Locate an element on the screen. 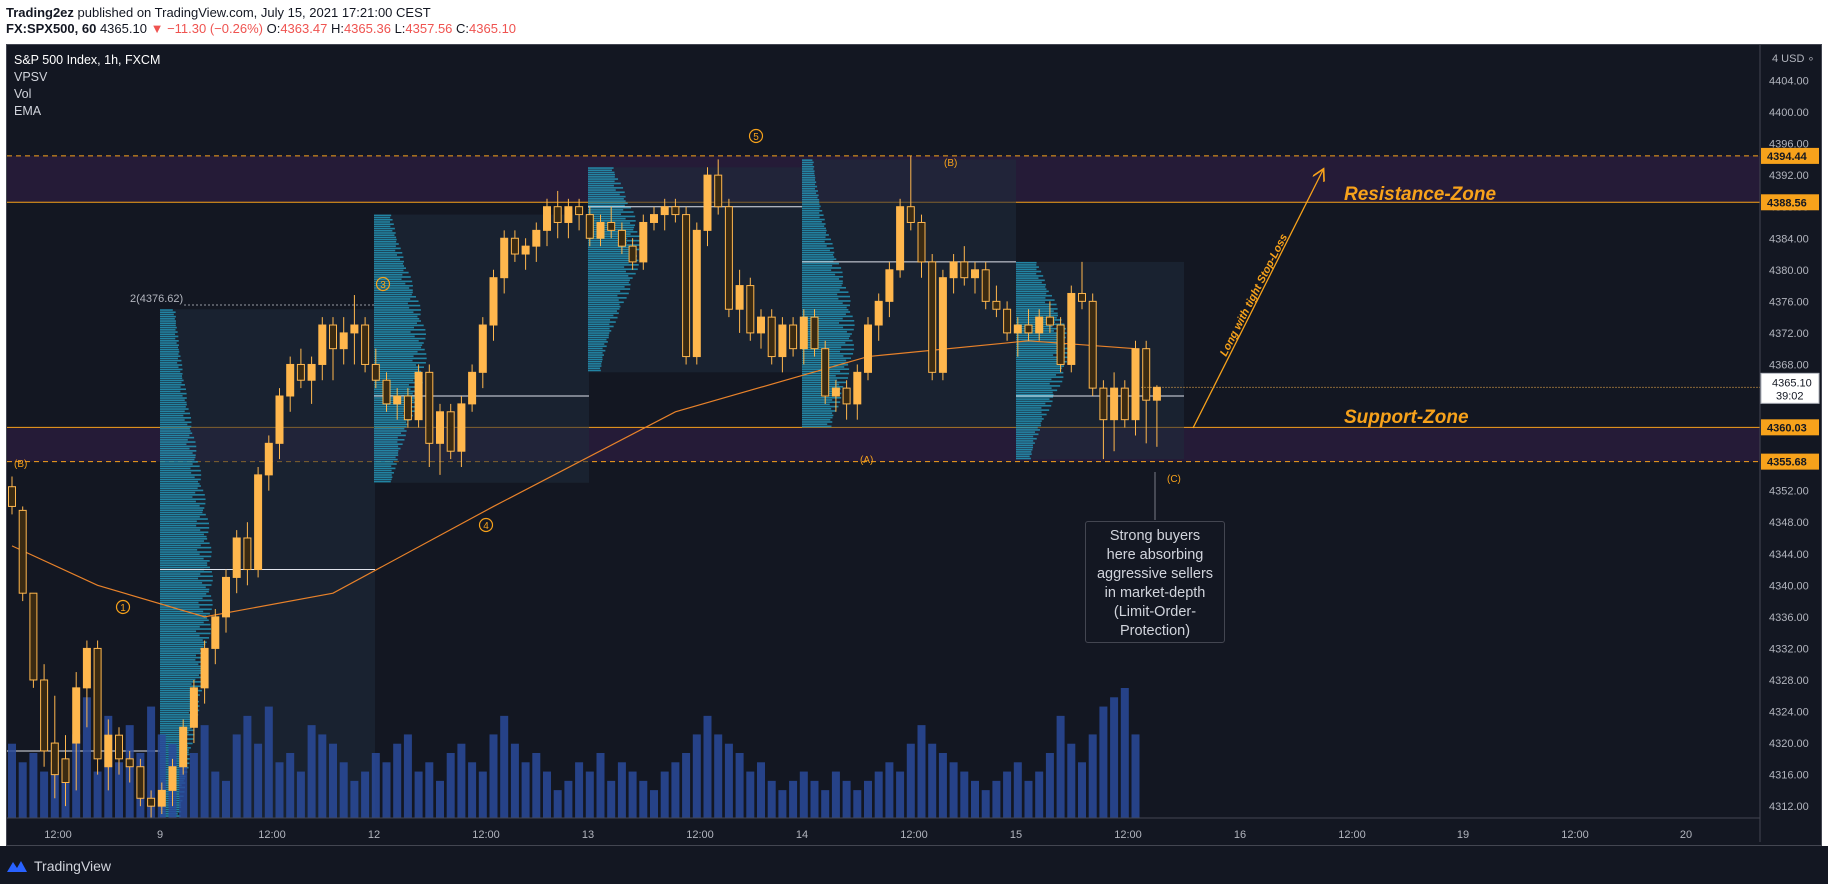 Image resolution: width=1828 pixels, height=884 pixels. author-name: Trading2ez is located at coordinates (40, 12).